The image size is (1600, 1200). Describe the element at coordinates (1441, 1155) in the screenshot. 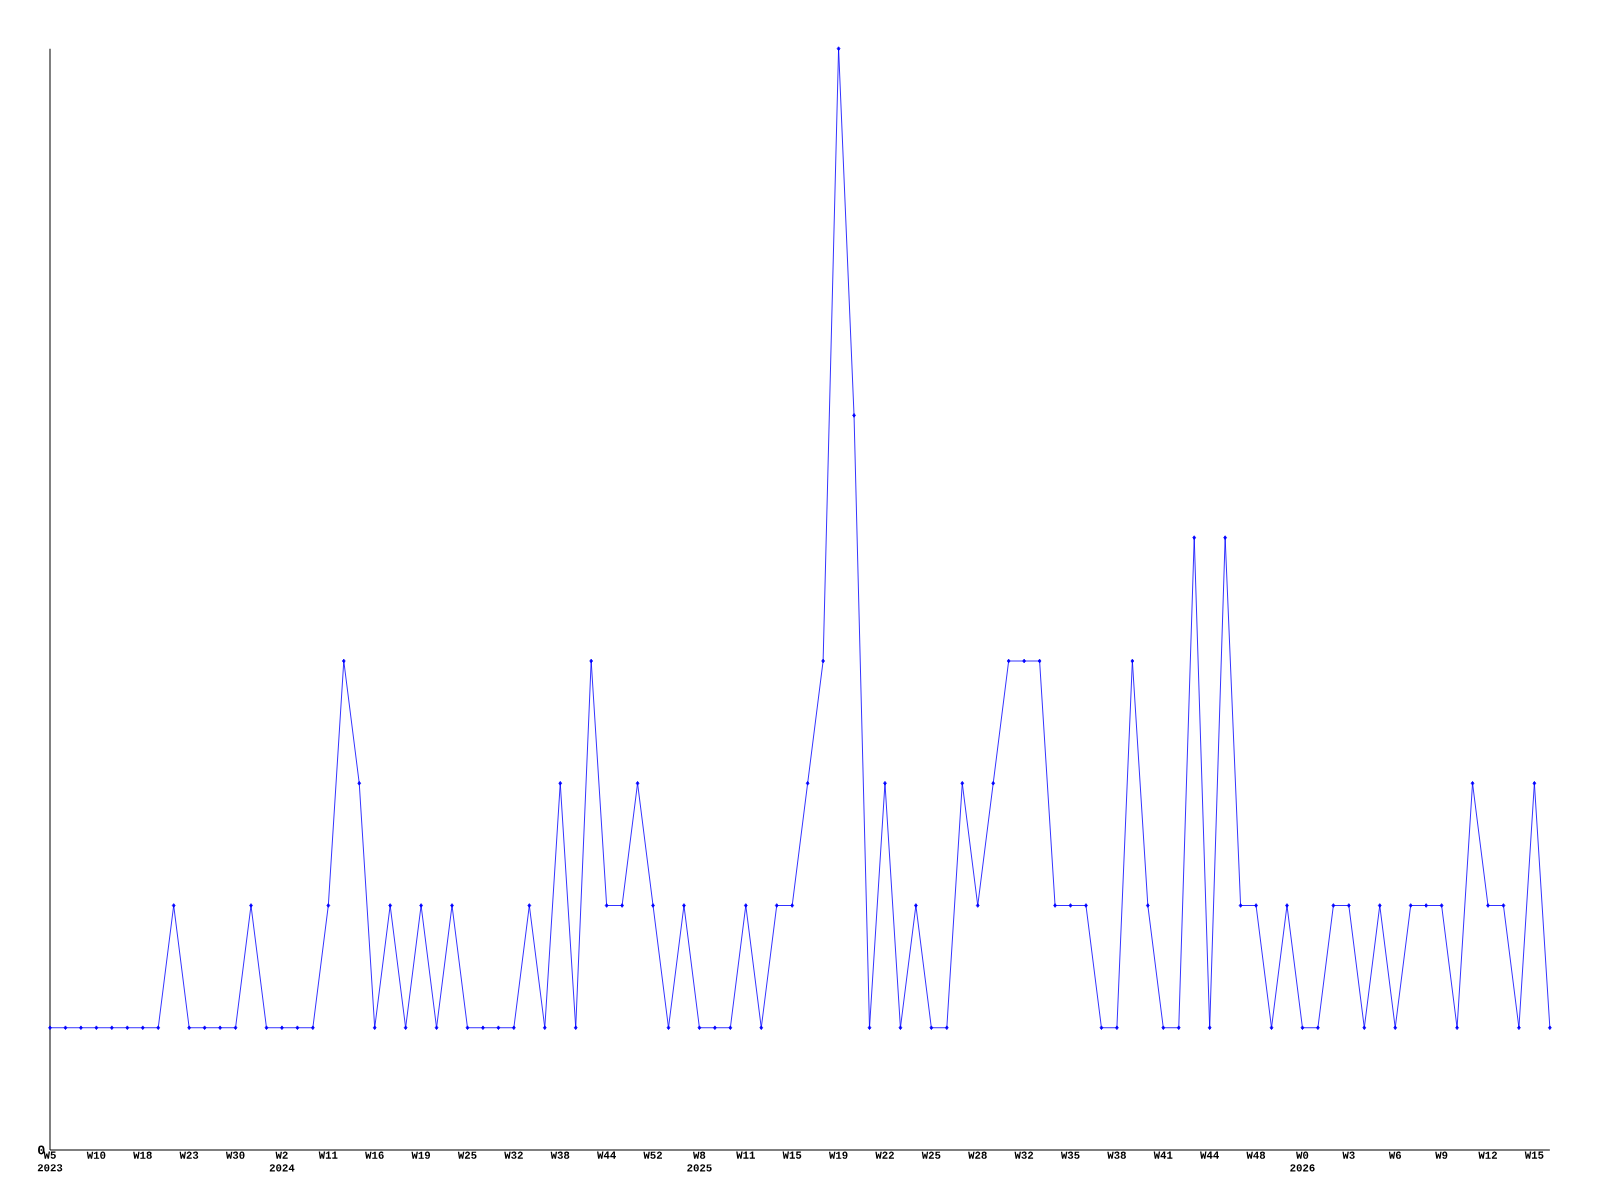

I see `x-tick-label: W9` at that location.